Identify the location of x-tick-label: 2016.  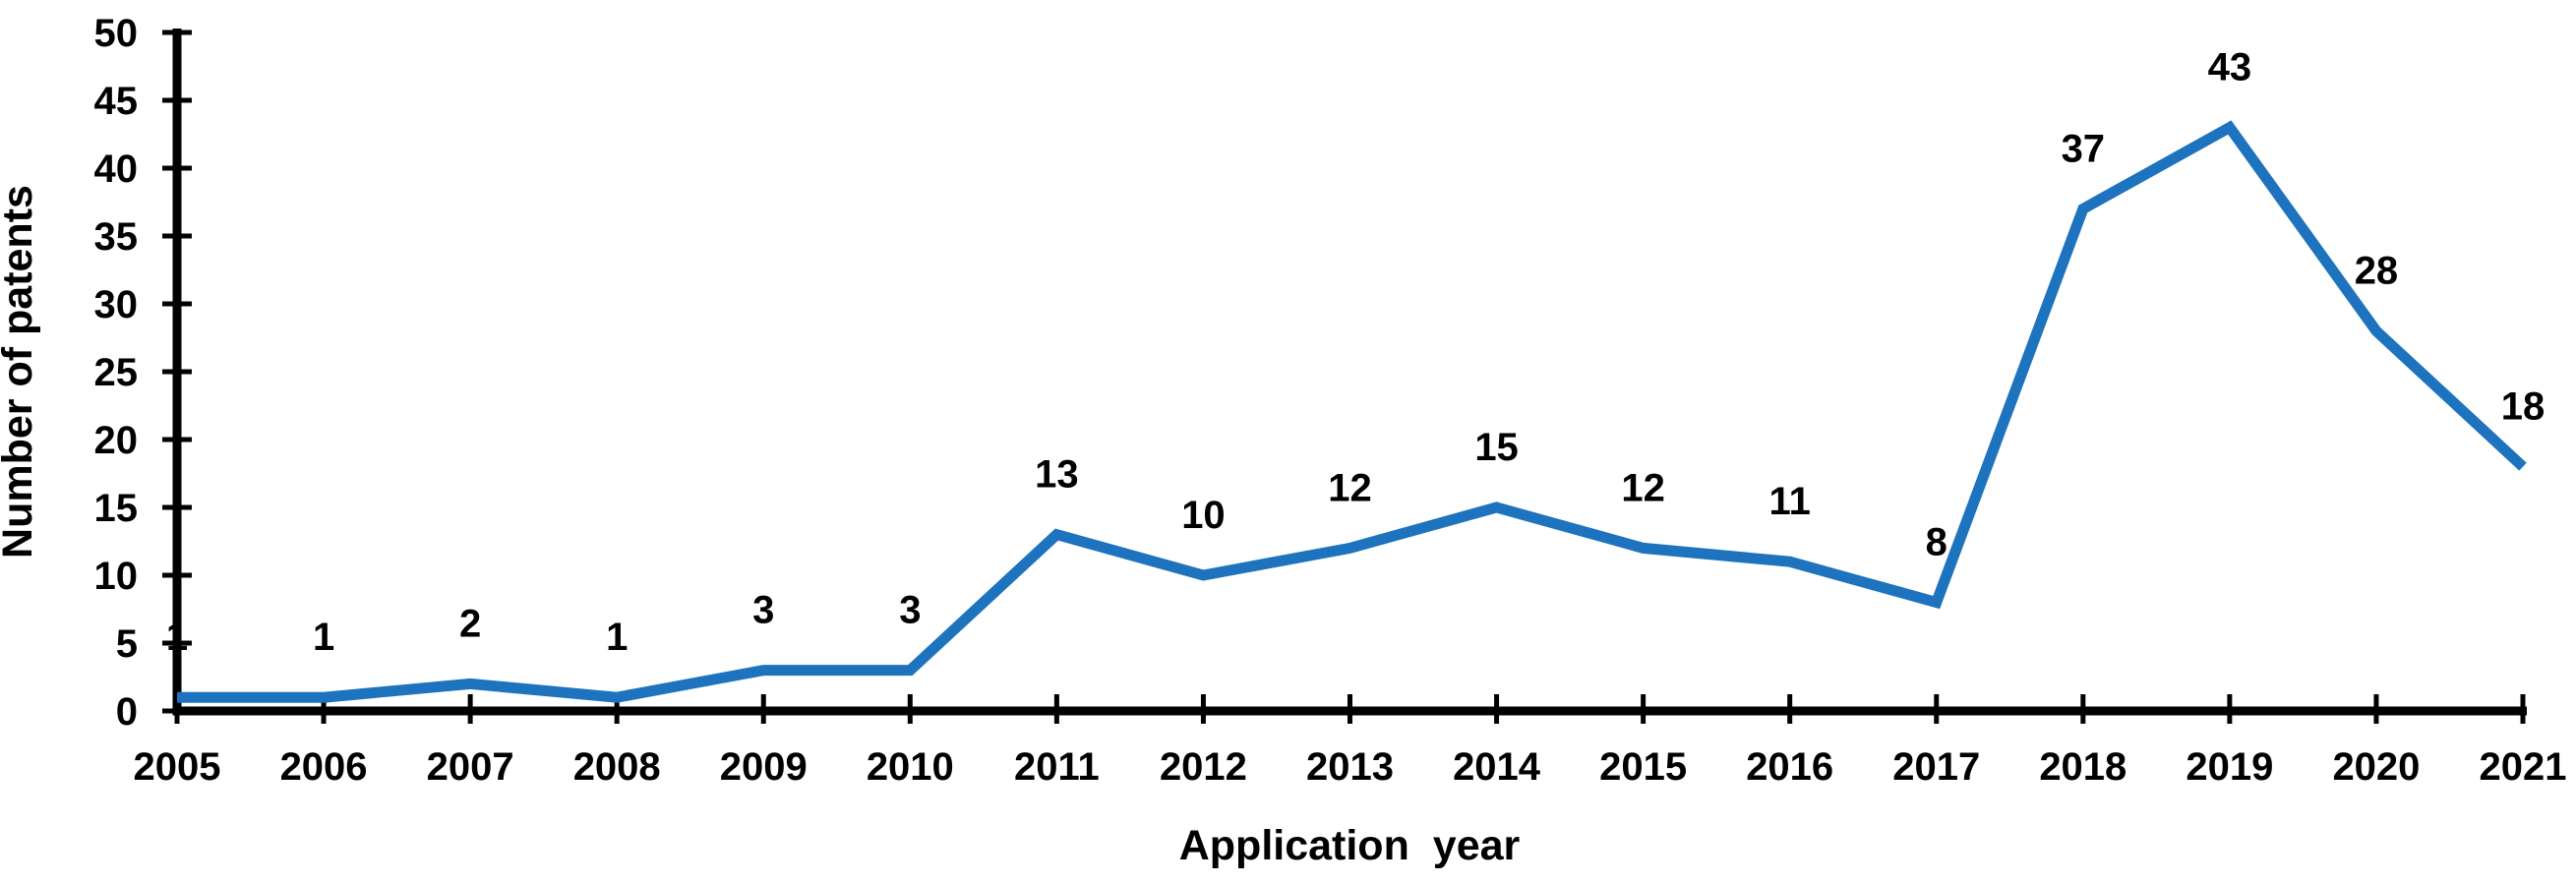
(1790, 767).